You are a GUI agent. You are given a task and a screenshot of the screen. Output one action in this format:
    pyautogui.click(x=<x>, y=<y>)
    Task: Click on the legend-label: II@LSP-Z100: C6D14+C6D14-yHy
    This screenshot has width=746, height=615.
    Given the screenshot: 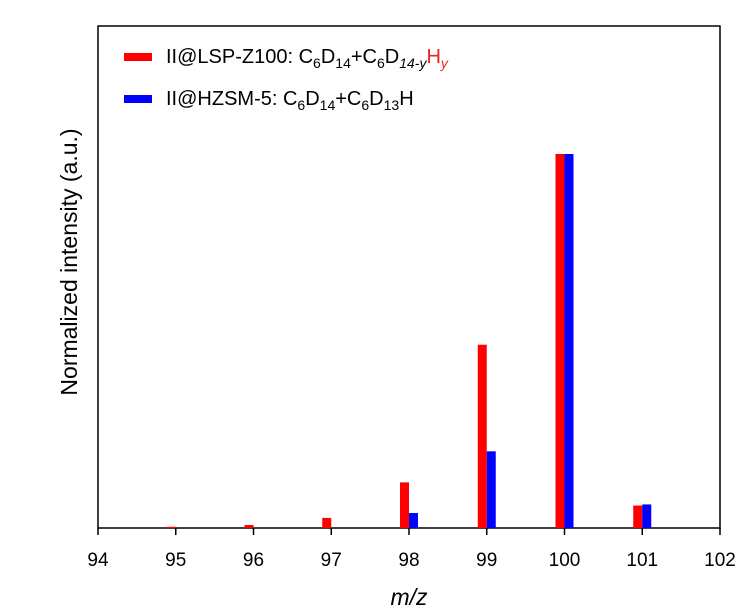 What is the action you would take?
    pyautogui.click(x=307, y=58)
    